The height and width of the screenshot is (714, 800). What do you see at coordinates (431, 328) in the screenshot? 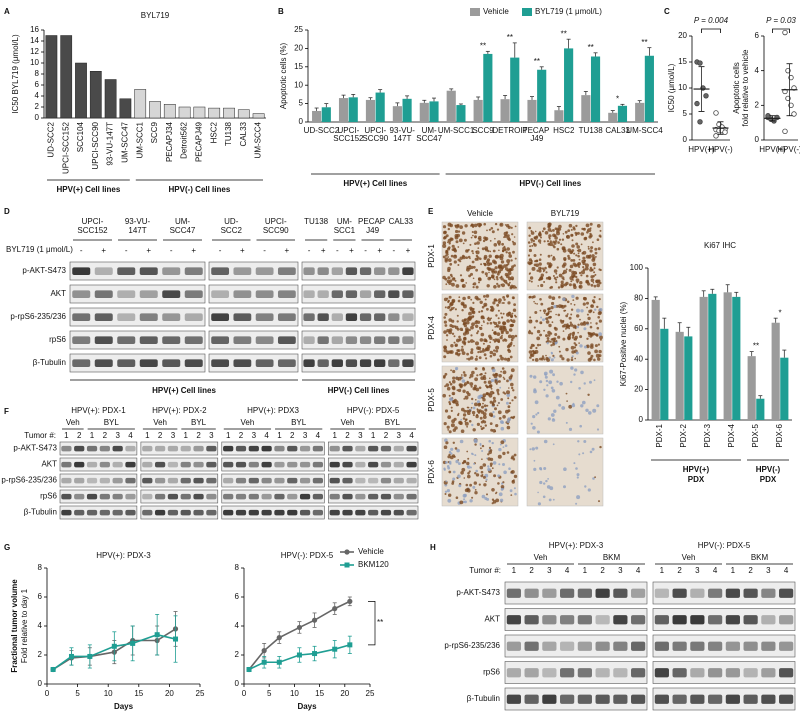
I see `row-label: PDX-4` at bounding box center [431, 328].